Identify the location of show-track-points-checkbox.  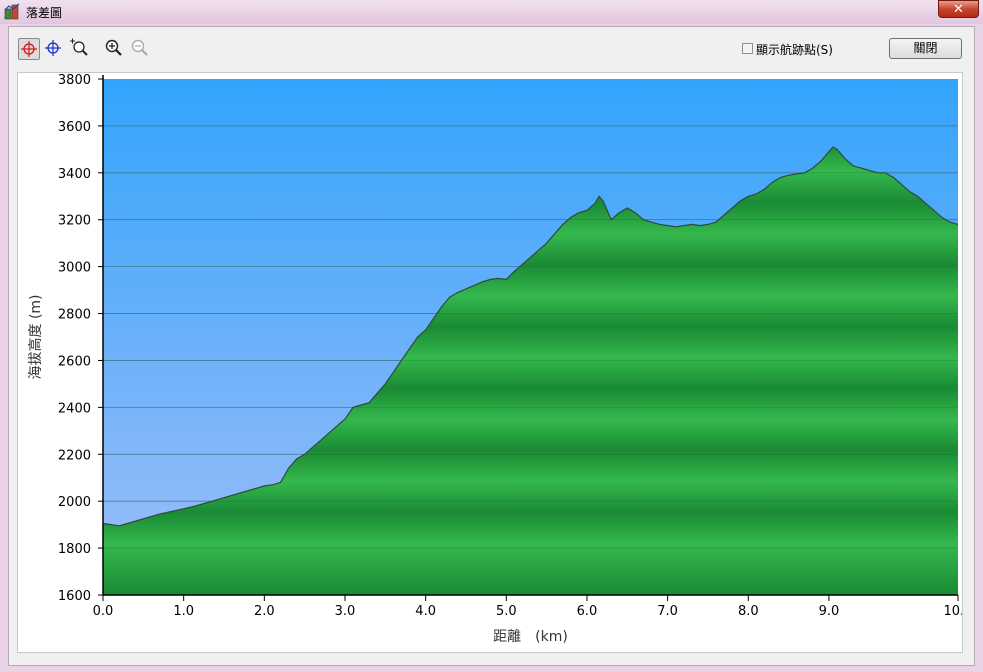
(747, 48).